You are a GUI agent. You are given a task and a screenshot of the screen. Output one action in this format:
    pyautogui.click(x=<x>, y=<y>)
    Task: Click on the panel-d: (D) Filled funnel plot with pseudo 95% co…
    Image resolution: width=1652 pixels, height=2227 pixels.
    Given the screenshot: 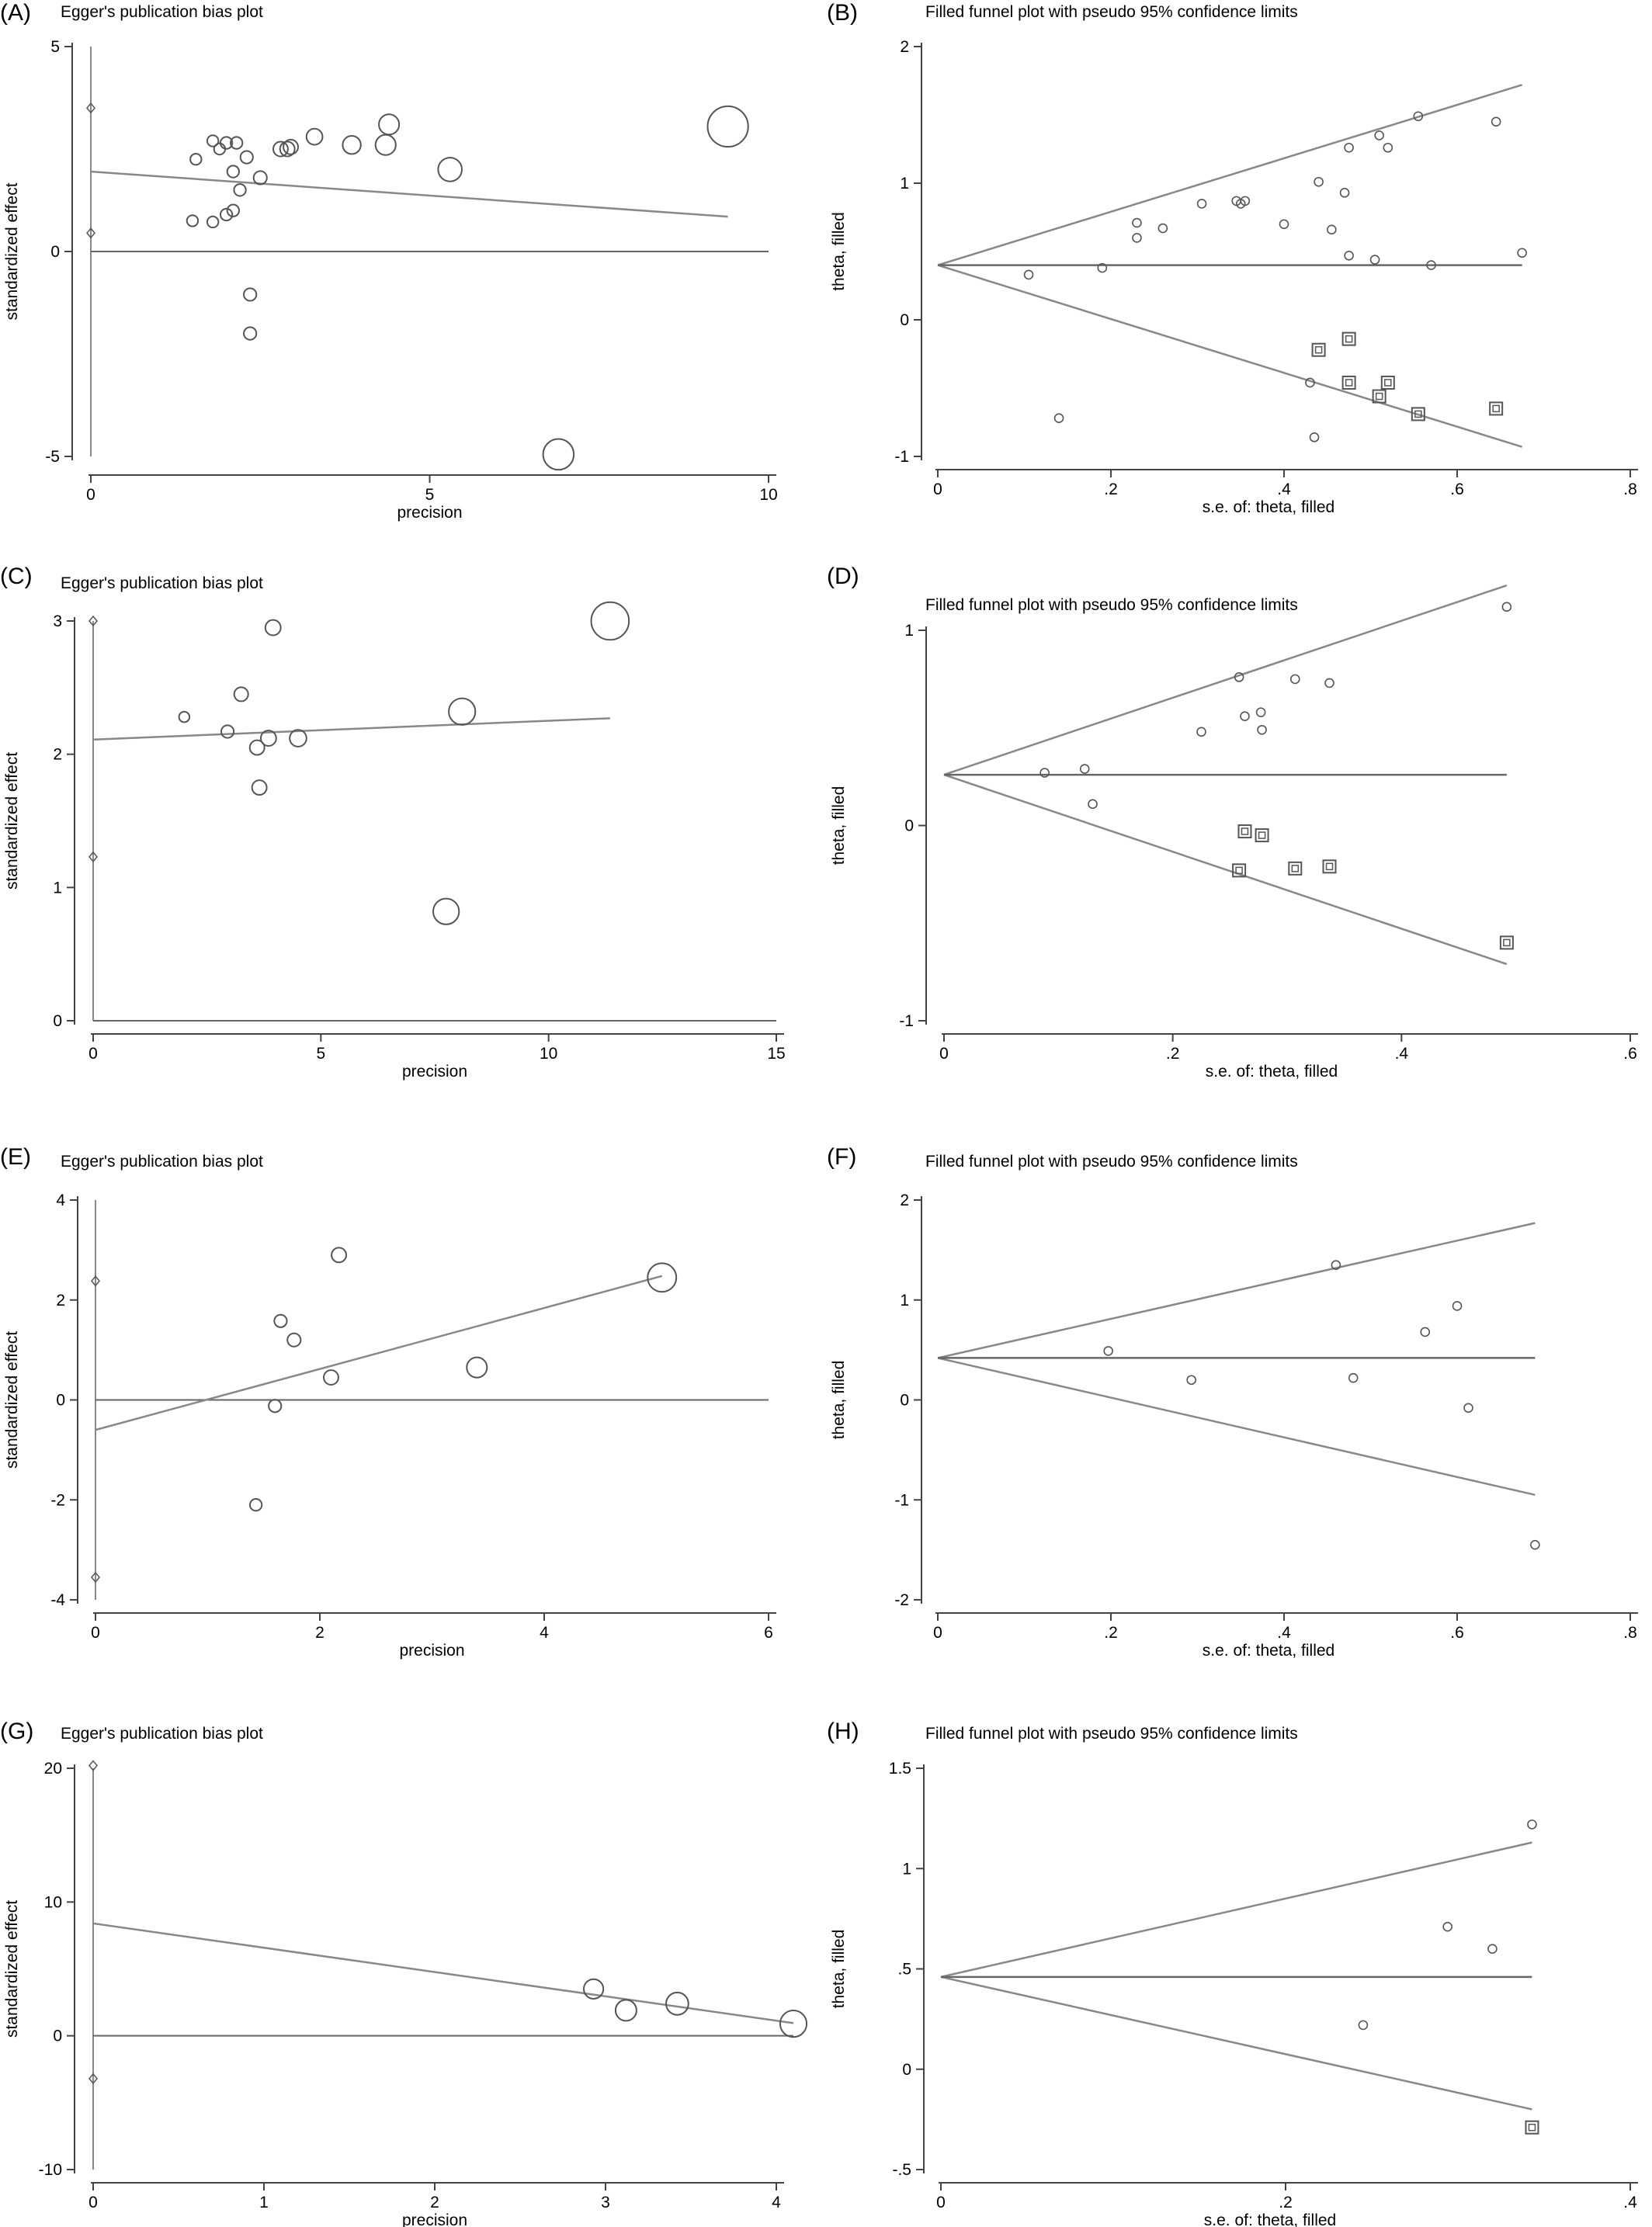 What is the action you would take?
    pyautogui.click(x=1232, y=823)
    